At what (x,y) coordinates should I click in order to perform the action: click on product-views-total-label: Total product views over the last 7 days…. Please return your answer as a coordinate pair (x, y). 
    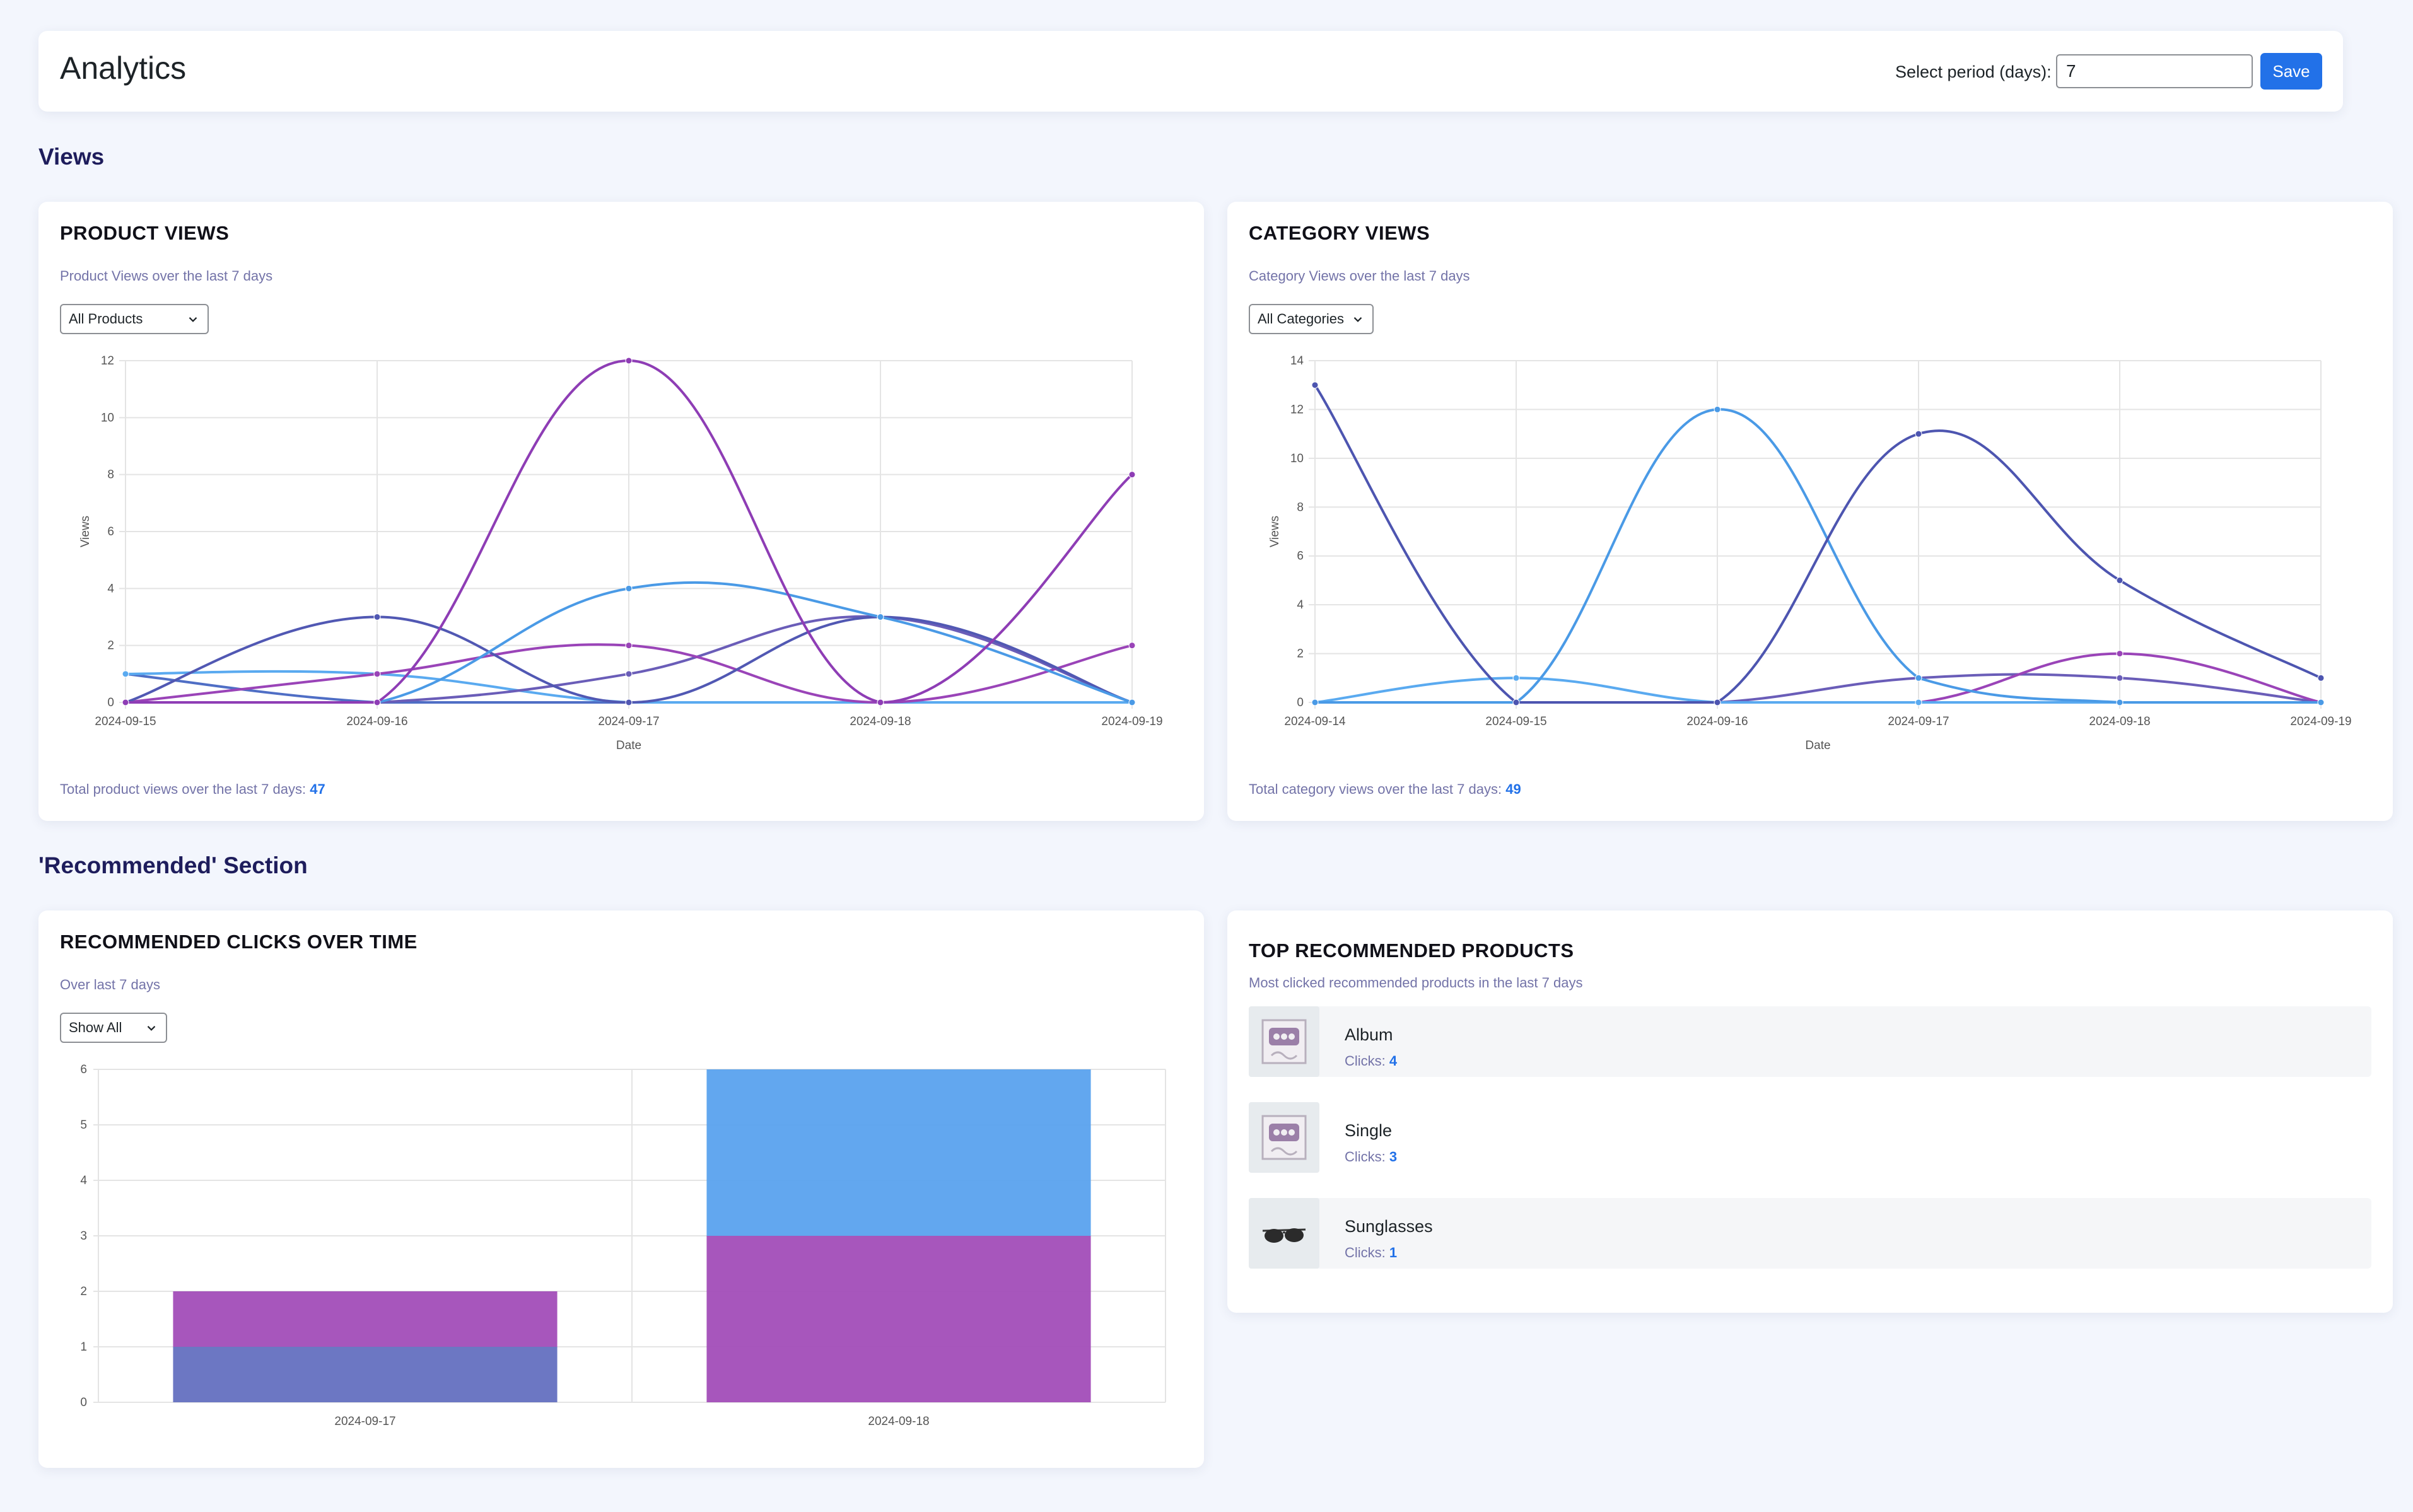
    Looking at the image, I should click on (183, 789).